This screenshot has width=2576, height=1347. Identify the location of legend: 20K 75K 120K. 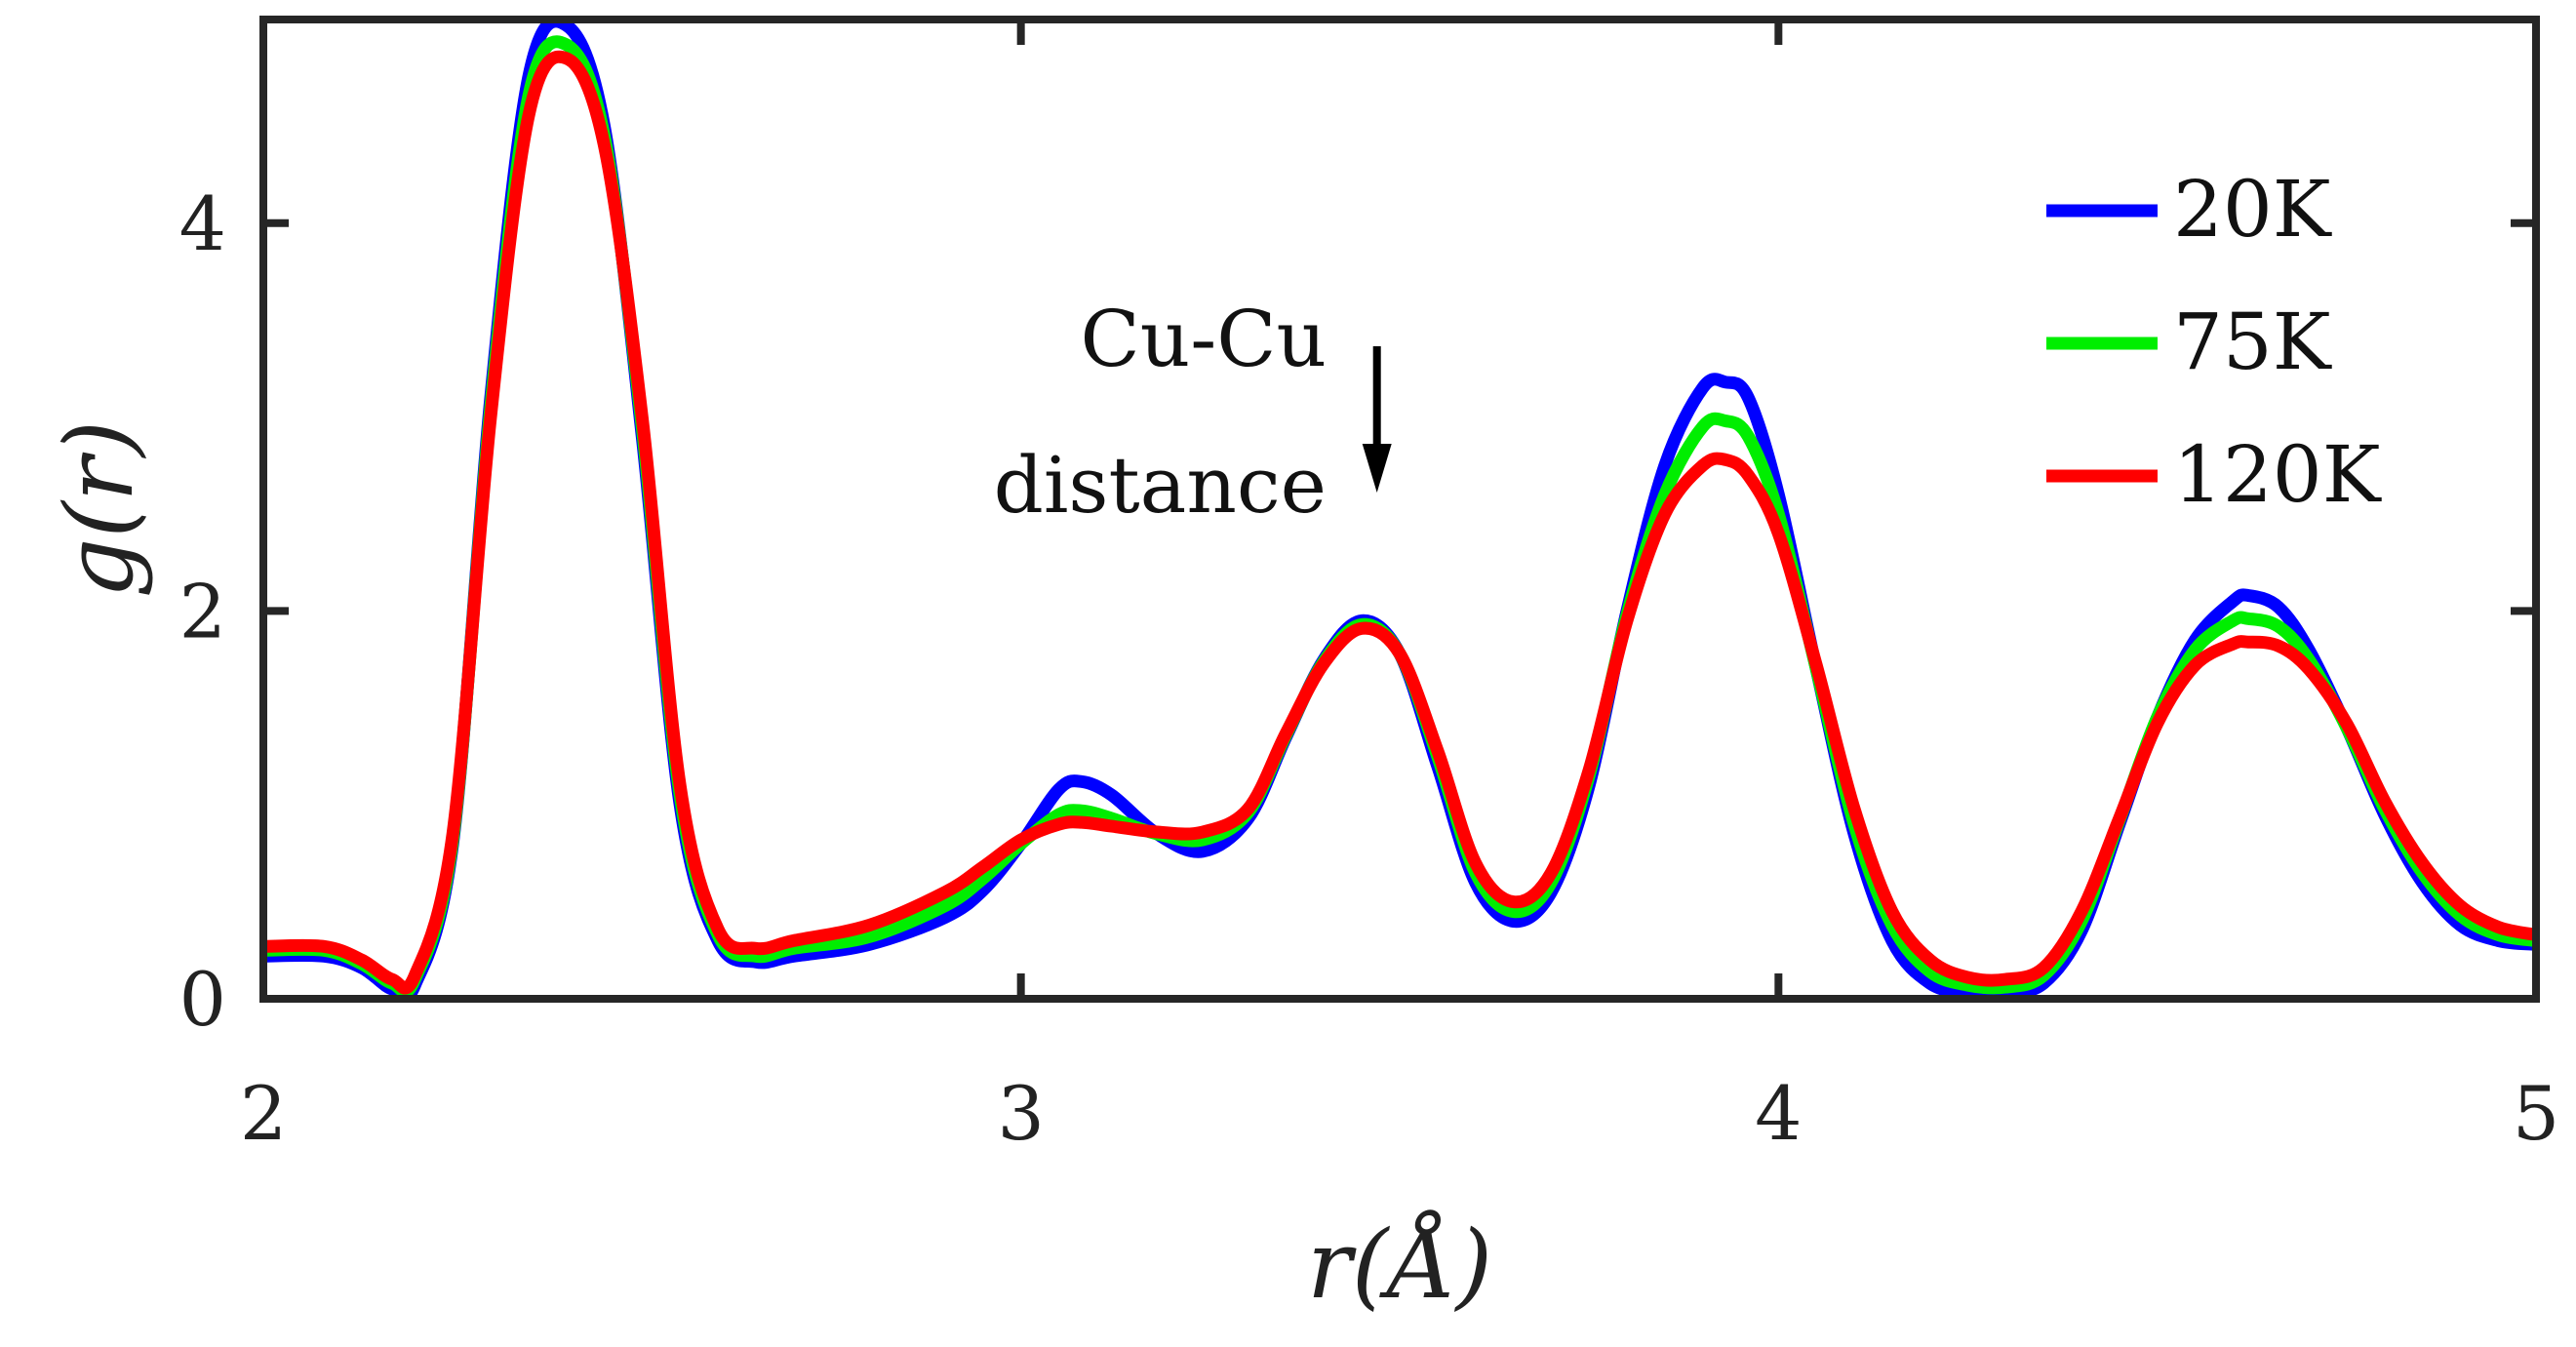
(2214, 342).